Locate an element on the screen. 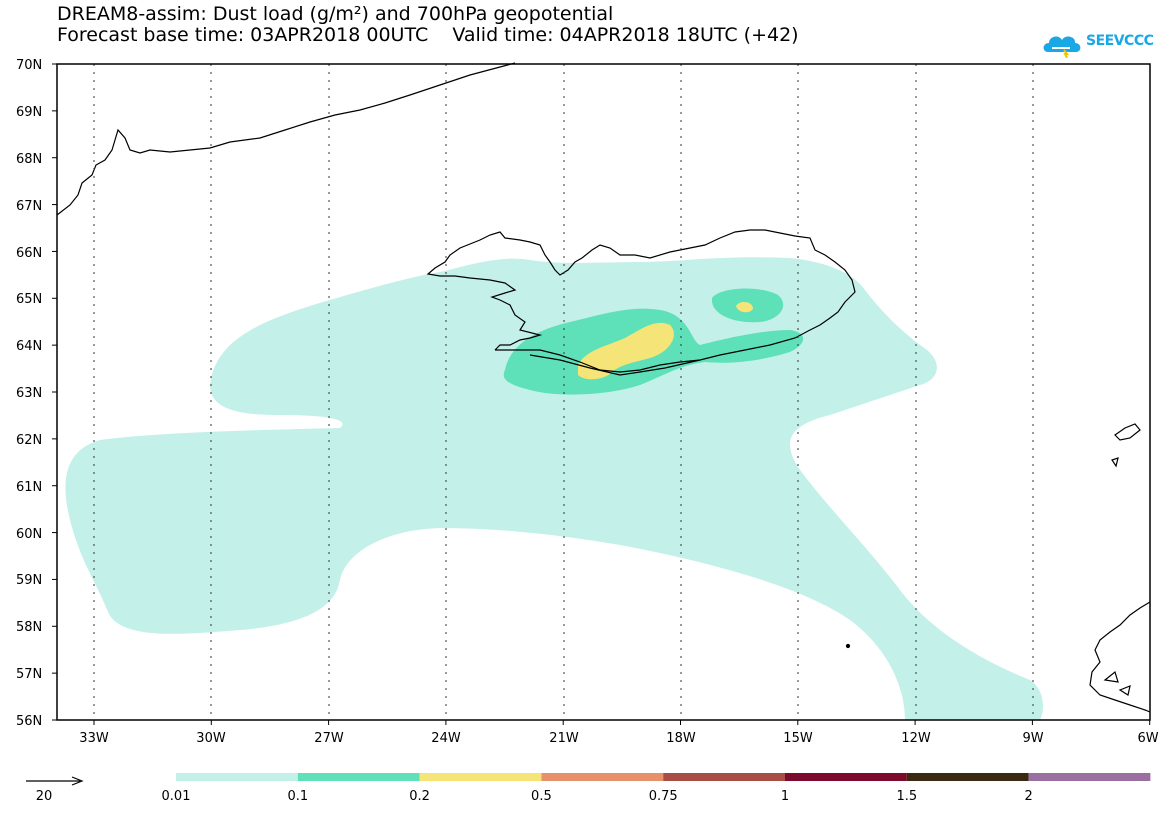  lat-label: 59N is located at coordinates (29, 580).